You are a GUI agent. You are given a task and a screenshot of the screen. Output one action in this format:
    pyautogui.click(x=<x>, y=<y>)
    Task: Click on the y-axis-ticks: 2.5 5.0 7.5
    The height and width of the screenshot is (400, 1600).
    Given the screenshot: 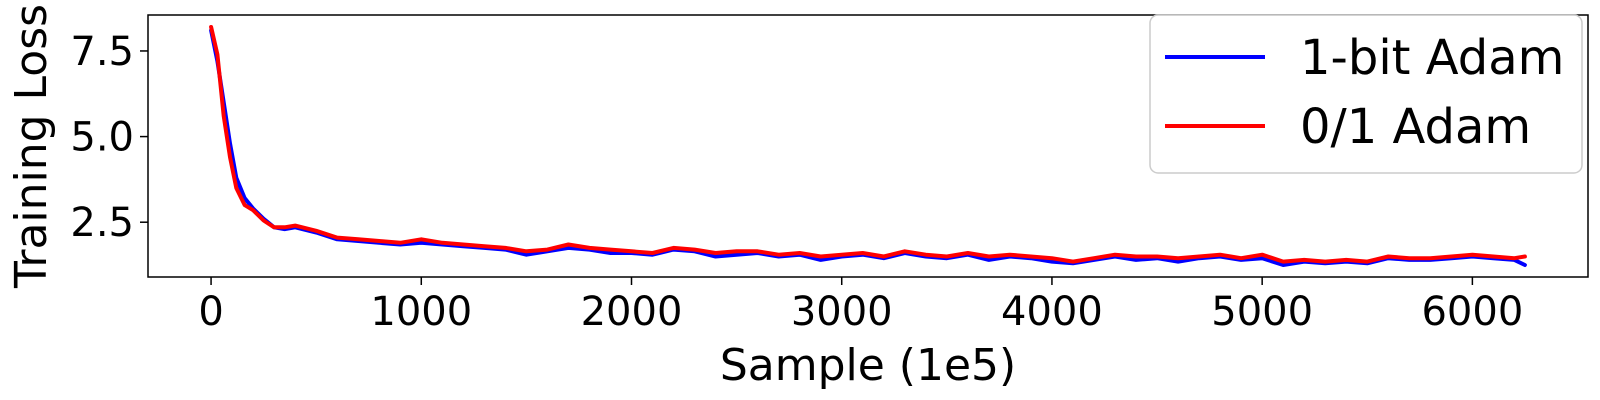 What is the action you would take?
    pyautogui.click(x=109, y=137)
    